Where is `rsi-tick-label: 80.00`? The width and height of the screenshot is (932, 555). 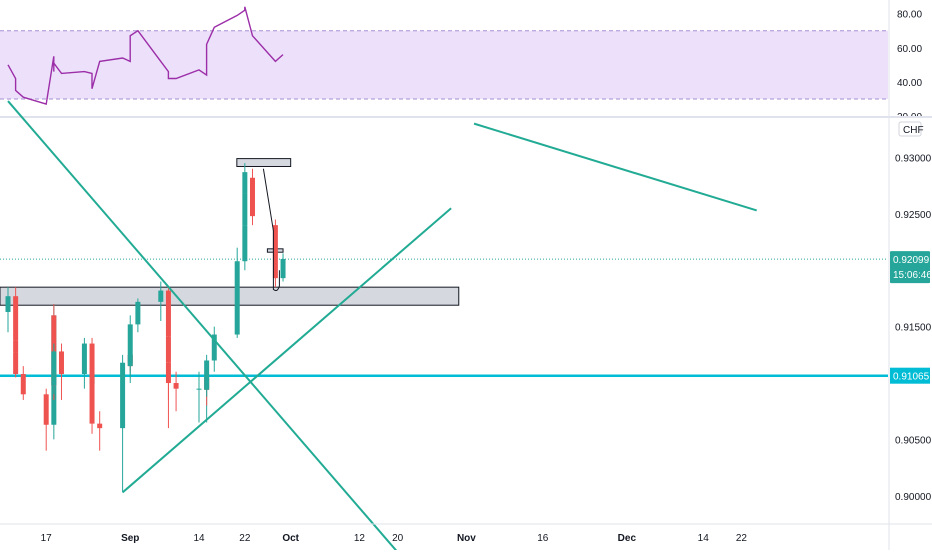
rsi-tick-label: 80.00 is located at coordinates (909, 15).